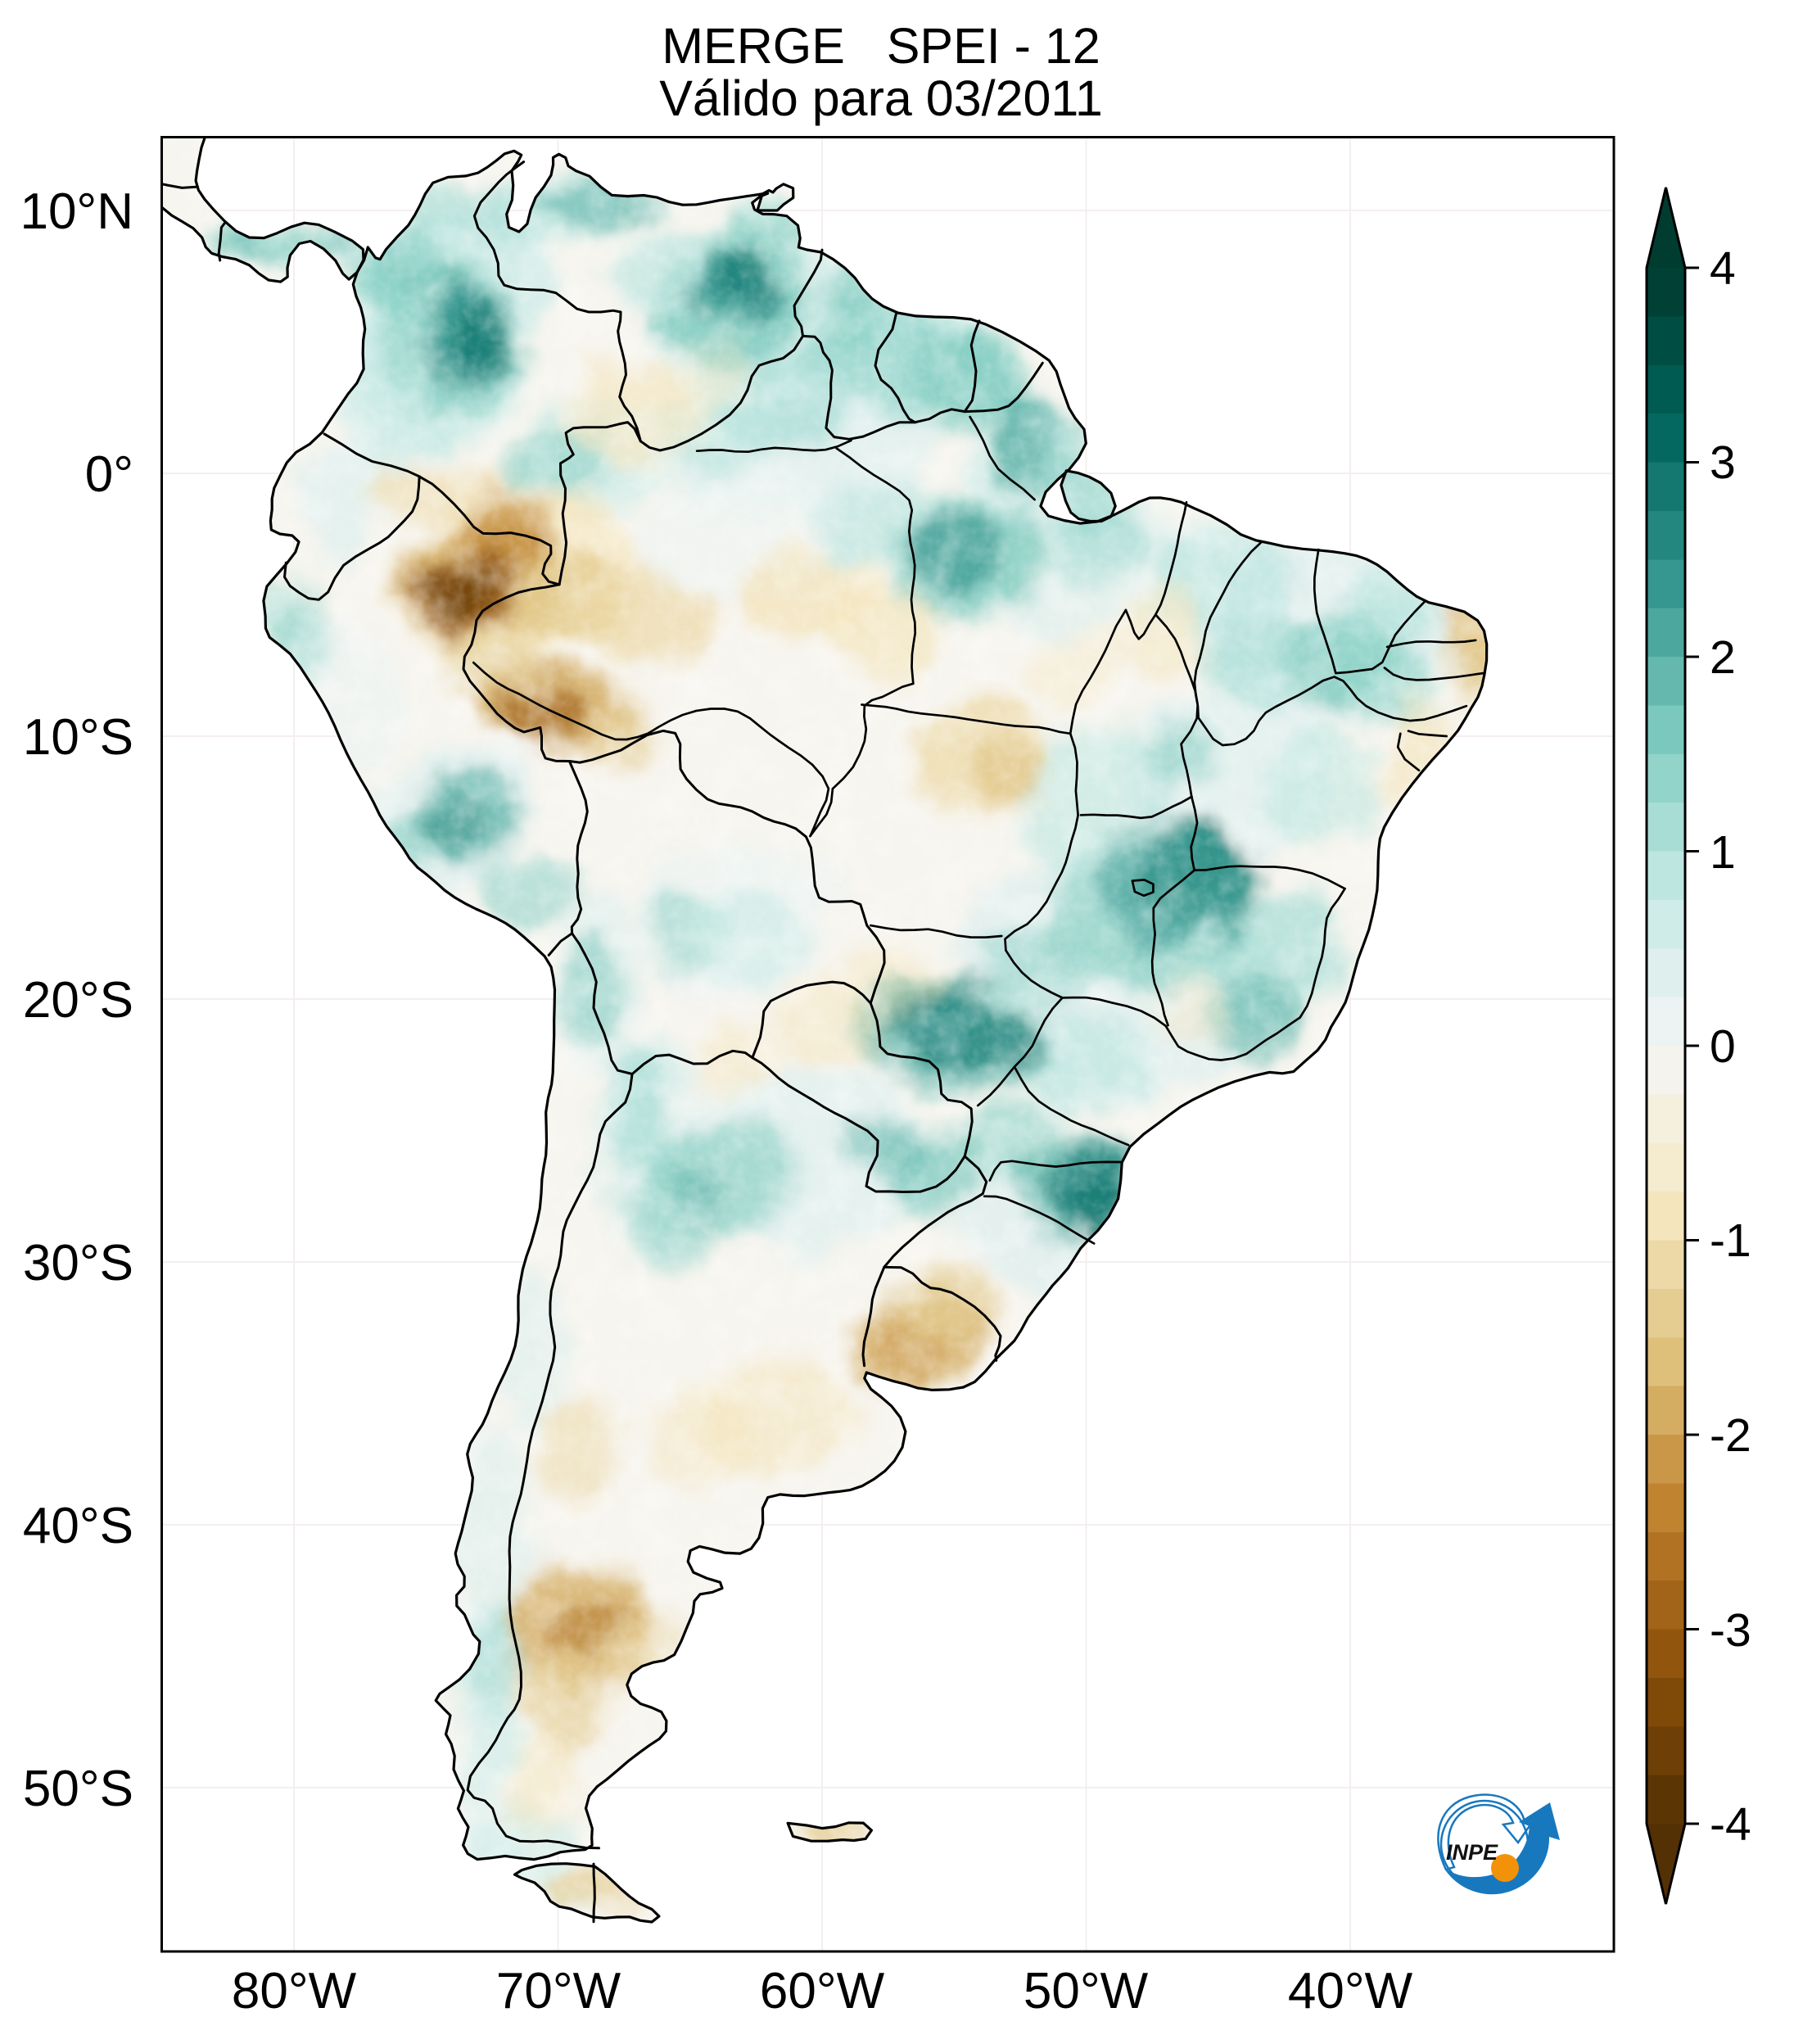 This screenshot has width=1794, height=2044. Describe the element at coordinates (1723, 462) in the screenshot. I see `svg-text: 3` at that location.